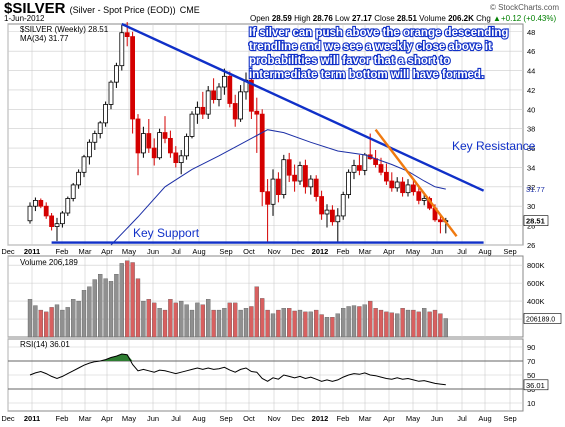  Describe the element at coordinates (274, 418) in the screenshot. I see `x-tick-label-bottom: Nov` at that location.